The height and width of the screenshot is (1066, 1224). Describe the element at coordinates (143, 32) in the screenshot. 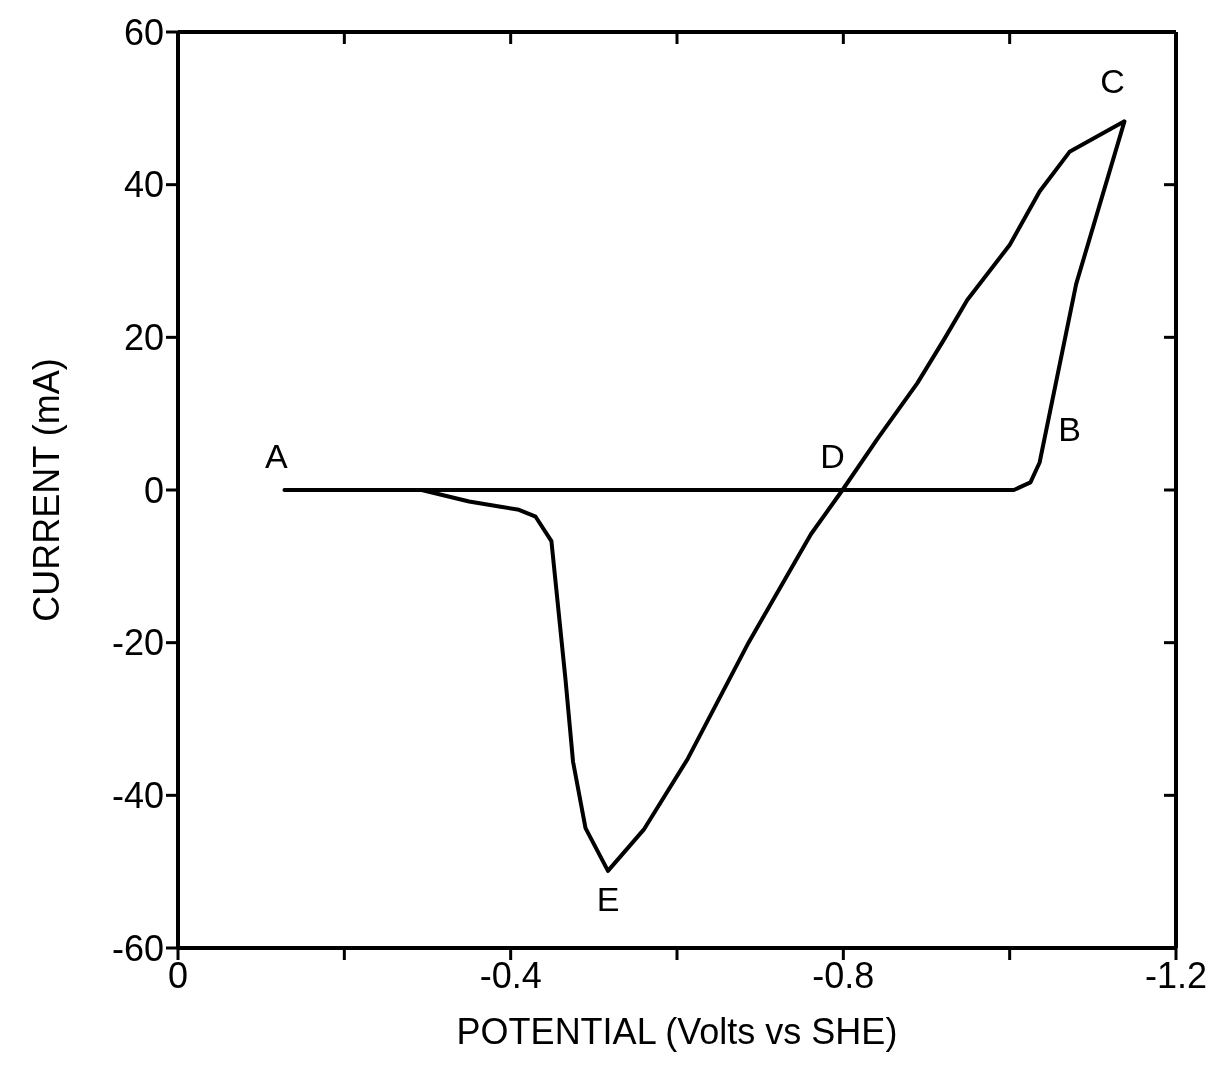

I see `y-tick-label: 60` at that location.